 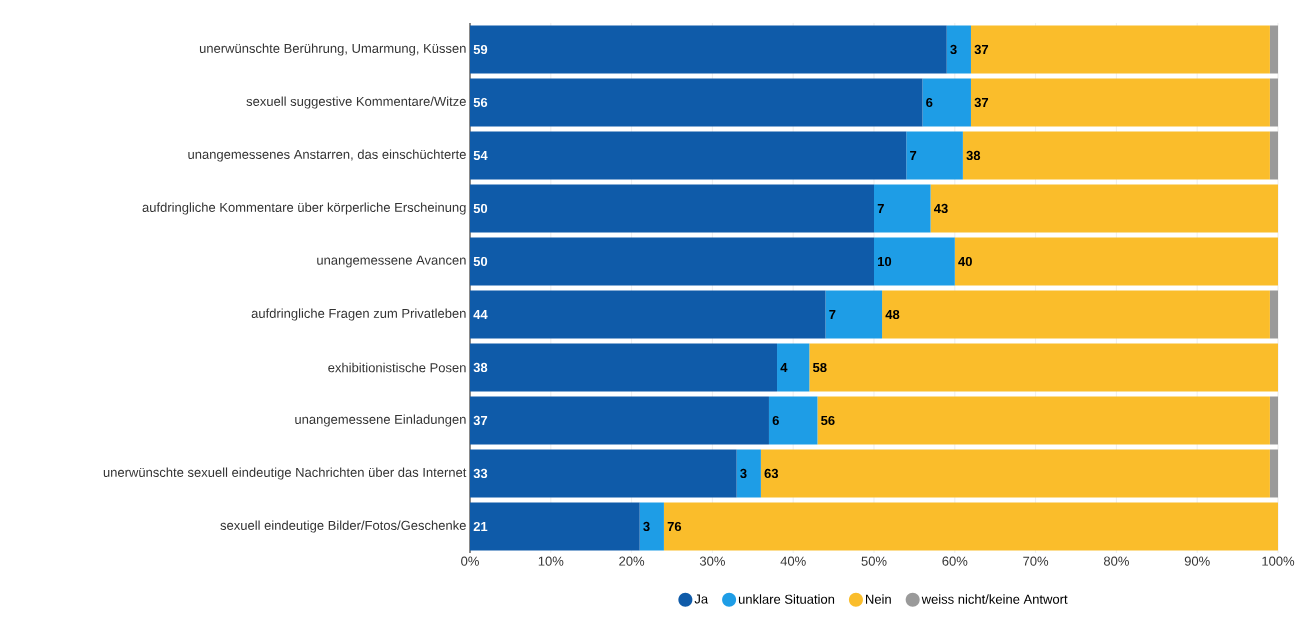 What do you see at coordinates (955, 561) in the screenshot?
I see `x-tick-label: 60%` at bounding box center [955, 561].